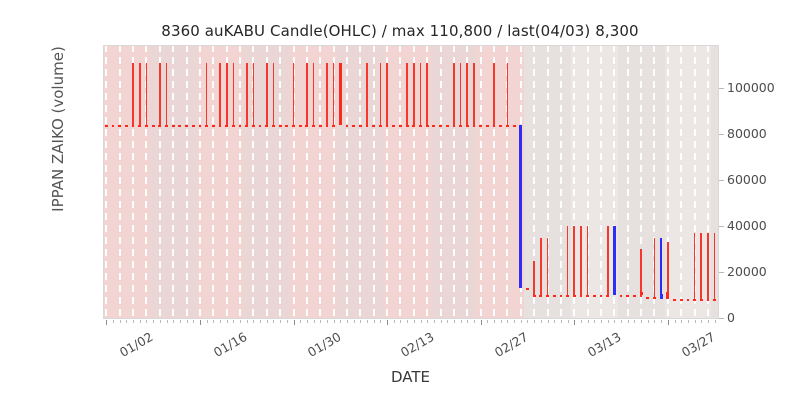  What do you see at coordinates (324, 345) in the screenshot?
I see `x-tick-label: 01/30` at bounding box center [324, 345].